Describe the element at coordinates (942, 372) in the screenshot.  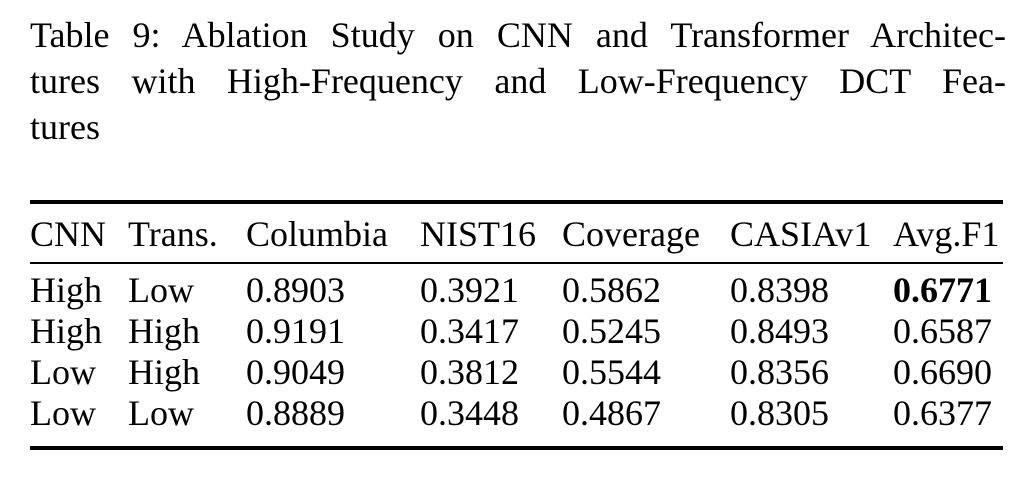
I see `table-cell: 0.6690` at that location.